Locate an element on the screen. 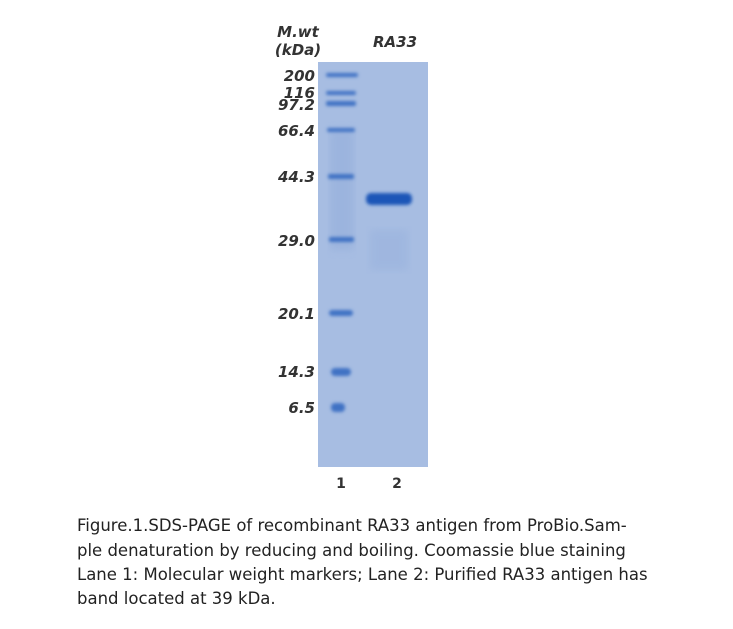  marker-label: 29.0 is located at coordinates (296, 241).